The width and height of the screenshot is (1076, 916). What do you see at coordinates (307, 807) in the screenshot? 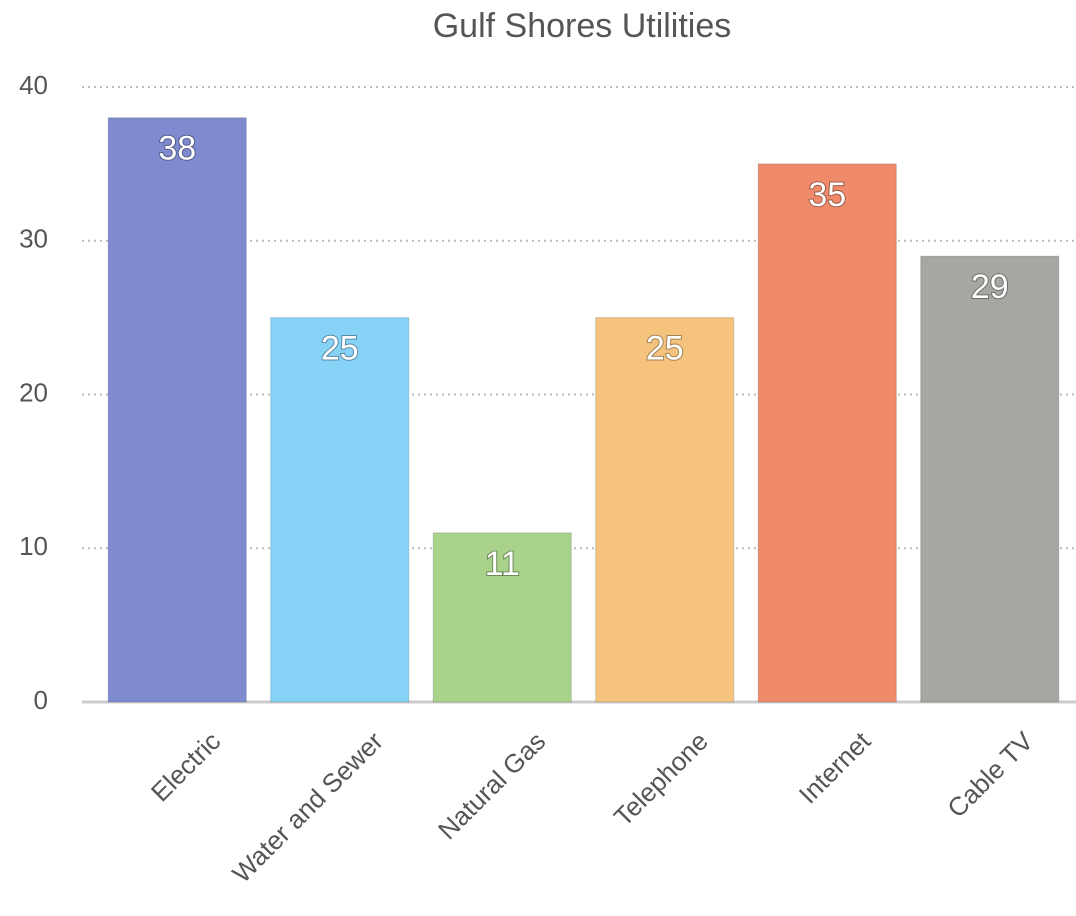
I see `x-tick-label: Water and Sewer` at bounding box center [307, 807].